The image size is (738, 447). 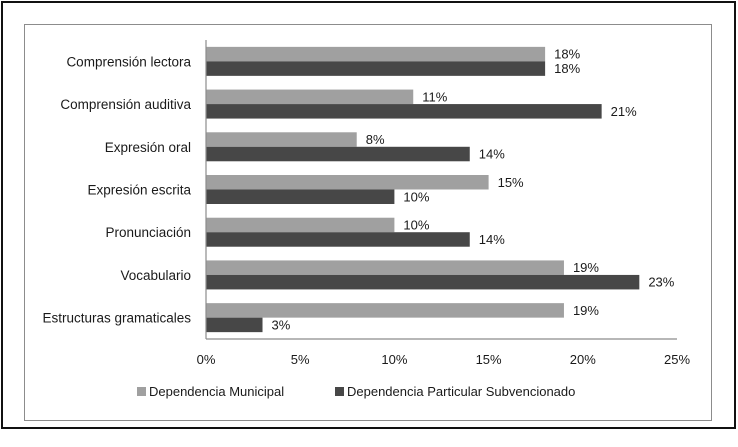 What do you see at coordinates (216, 391) in the screenshot?
I see `legend-label: Dependencia Municipal` at bounding box center [216, 391].